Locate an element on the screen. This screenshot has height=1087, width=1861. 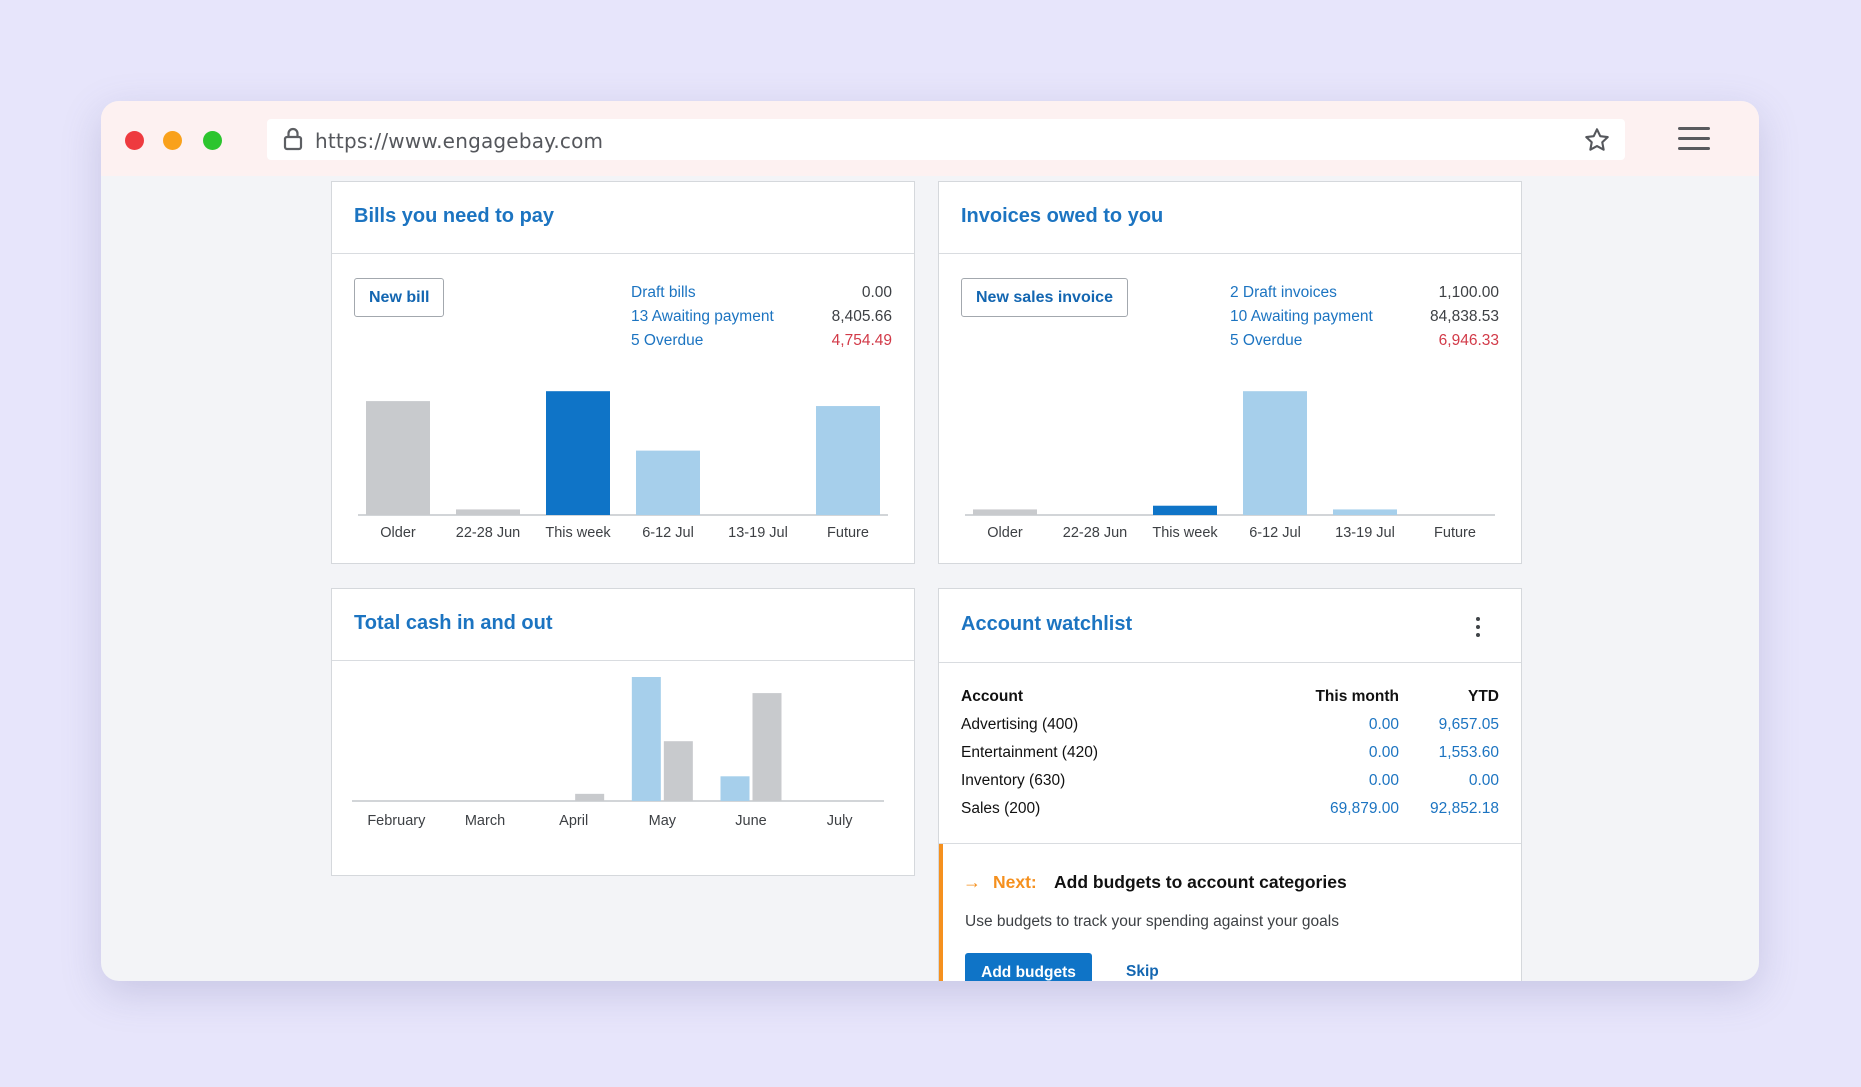
x-tick-label: March is located at coordinates (485, 821).